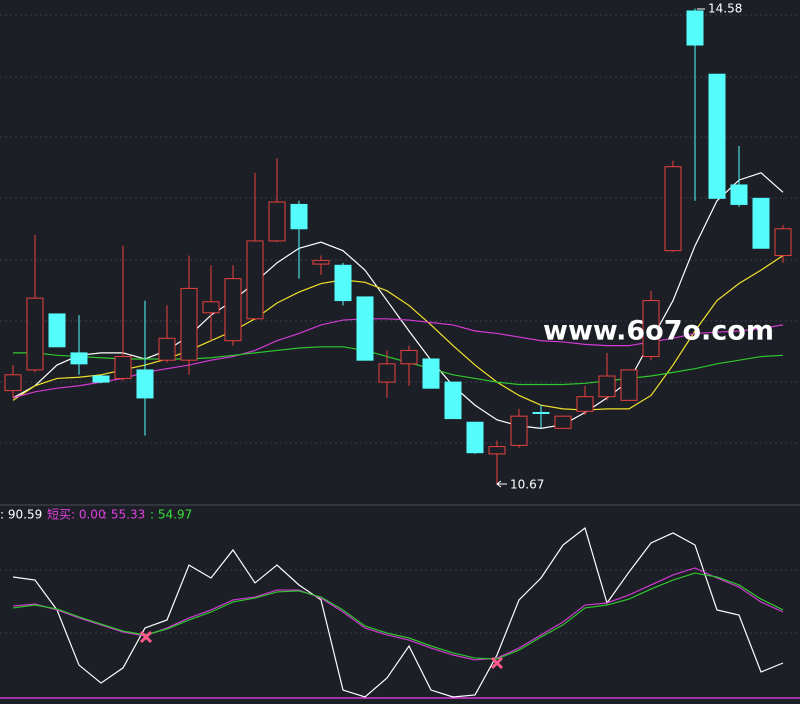  I want to click on indicator-header: : 90.59 短买: 0.00: 55.33 : 54.97, so click(96, 515).